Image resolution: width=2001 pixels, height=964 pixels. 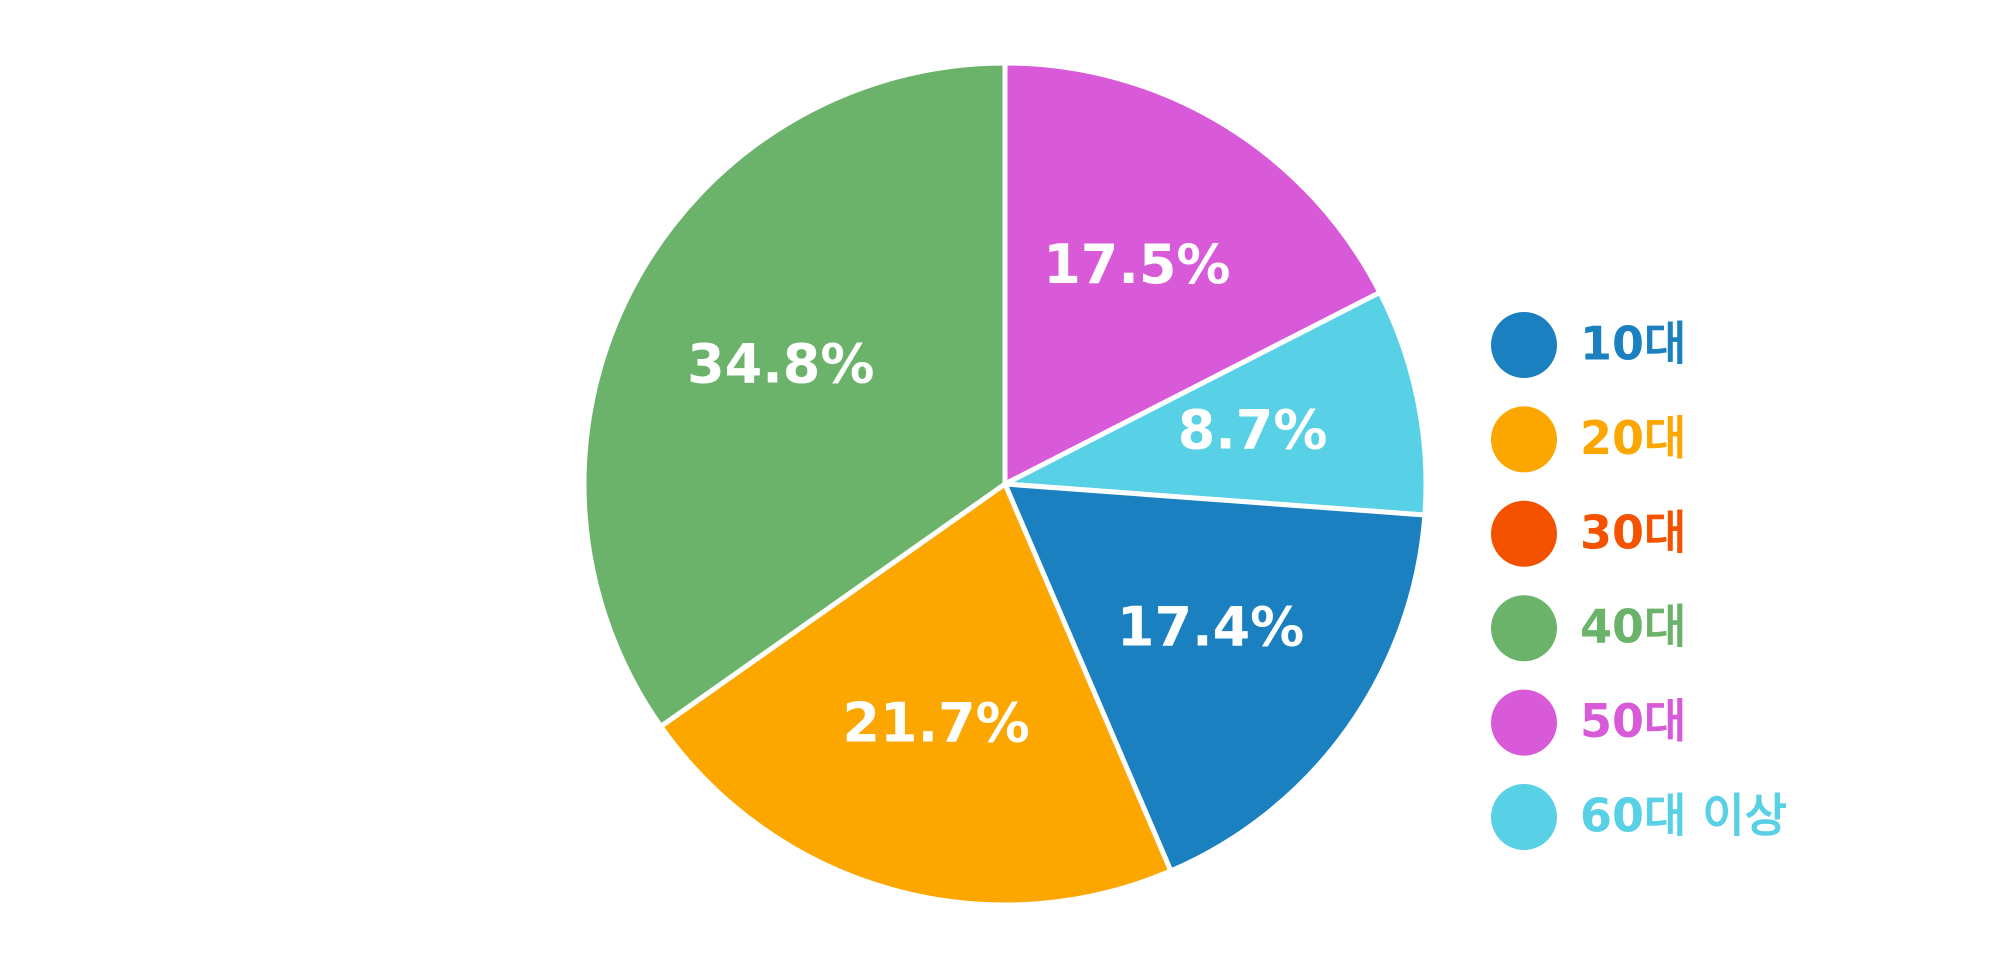 I want to click on slice-label: 8.7%, so click(x=1253, y=430).